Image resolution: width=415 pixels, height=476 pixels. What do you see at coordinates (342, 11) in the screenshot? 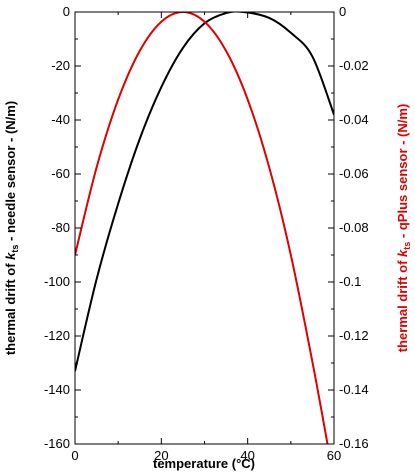
I see `right-y-tick-label: 0` at bounding box center [342, 11].